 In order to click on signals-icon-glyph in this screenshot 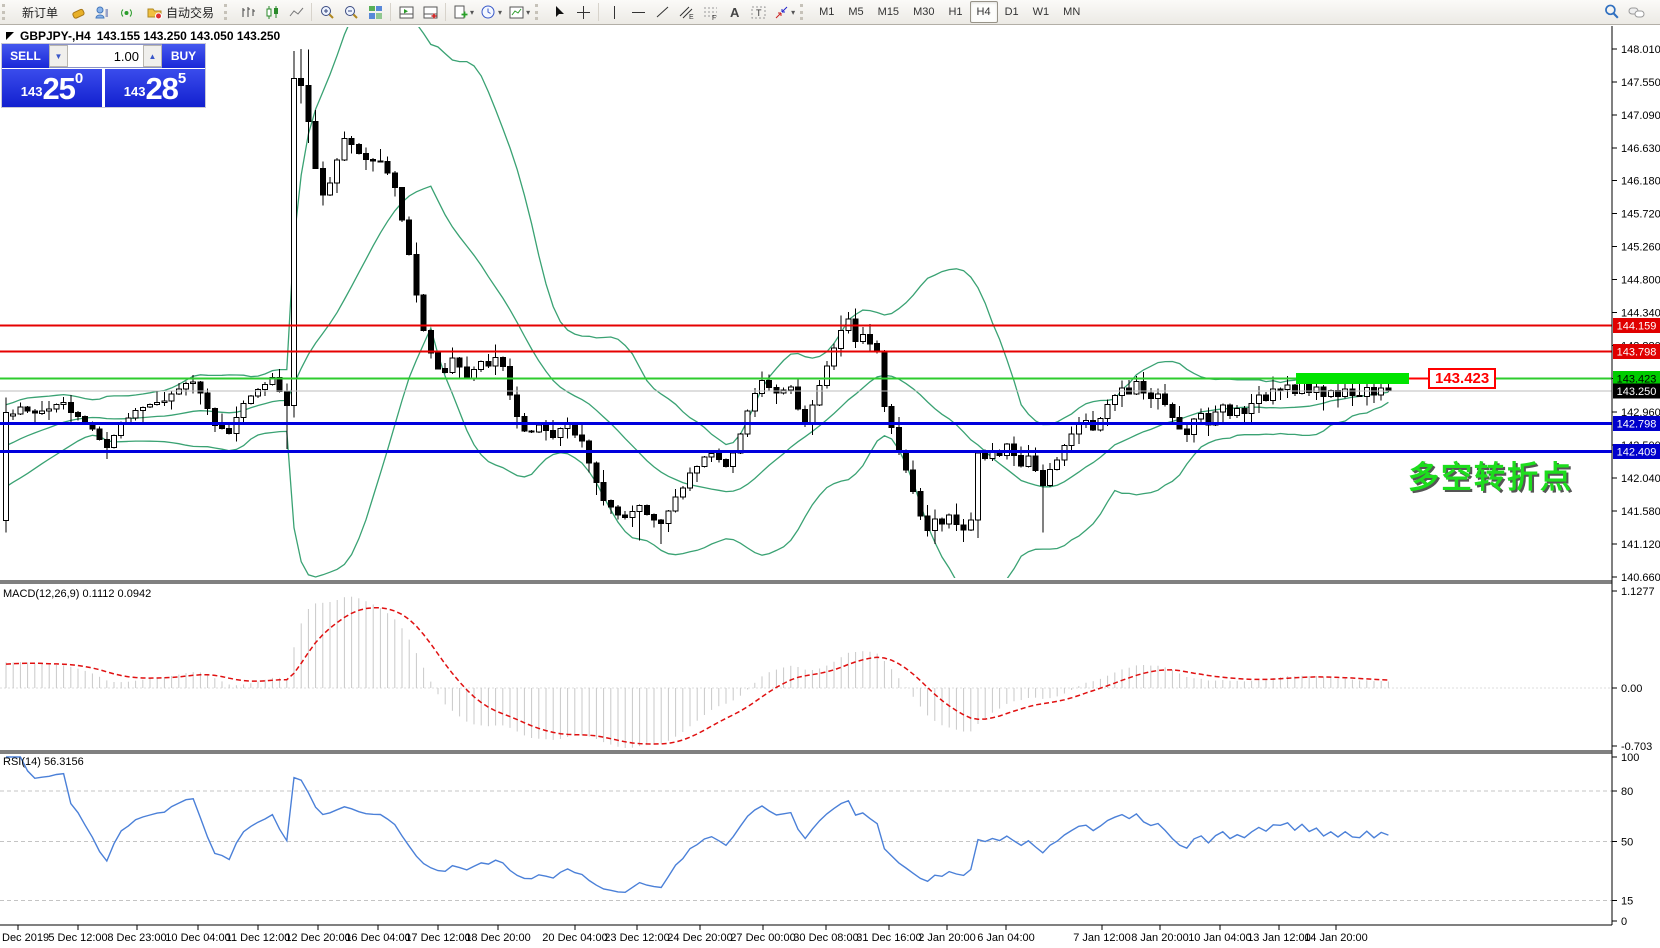, I will do `click(126, 12)`.